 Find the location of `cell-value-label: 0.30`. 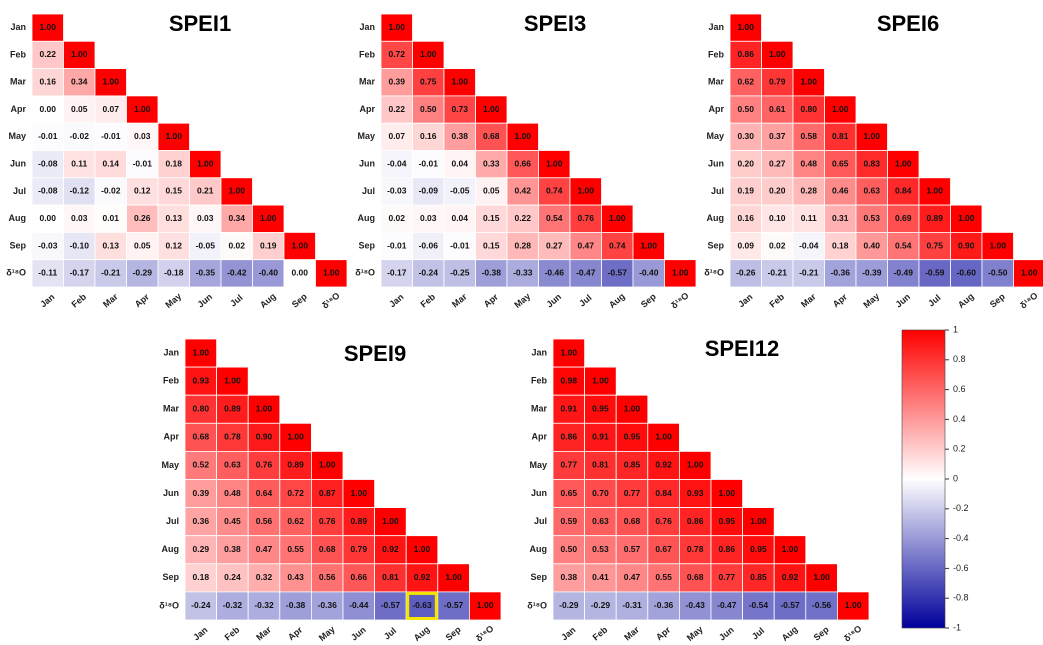

cell-value-label: 0.30 is located at coordinates (745, 136).